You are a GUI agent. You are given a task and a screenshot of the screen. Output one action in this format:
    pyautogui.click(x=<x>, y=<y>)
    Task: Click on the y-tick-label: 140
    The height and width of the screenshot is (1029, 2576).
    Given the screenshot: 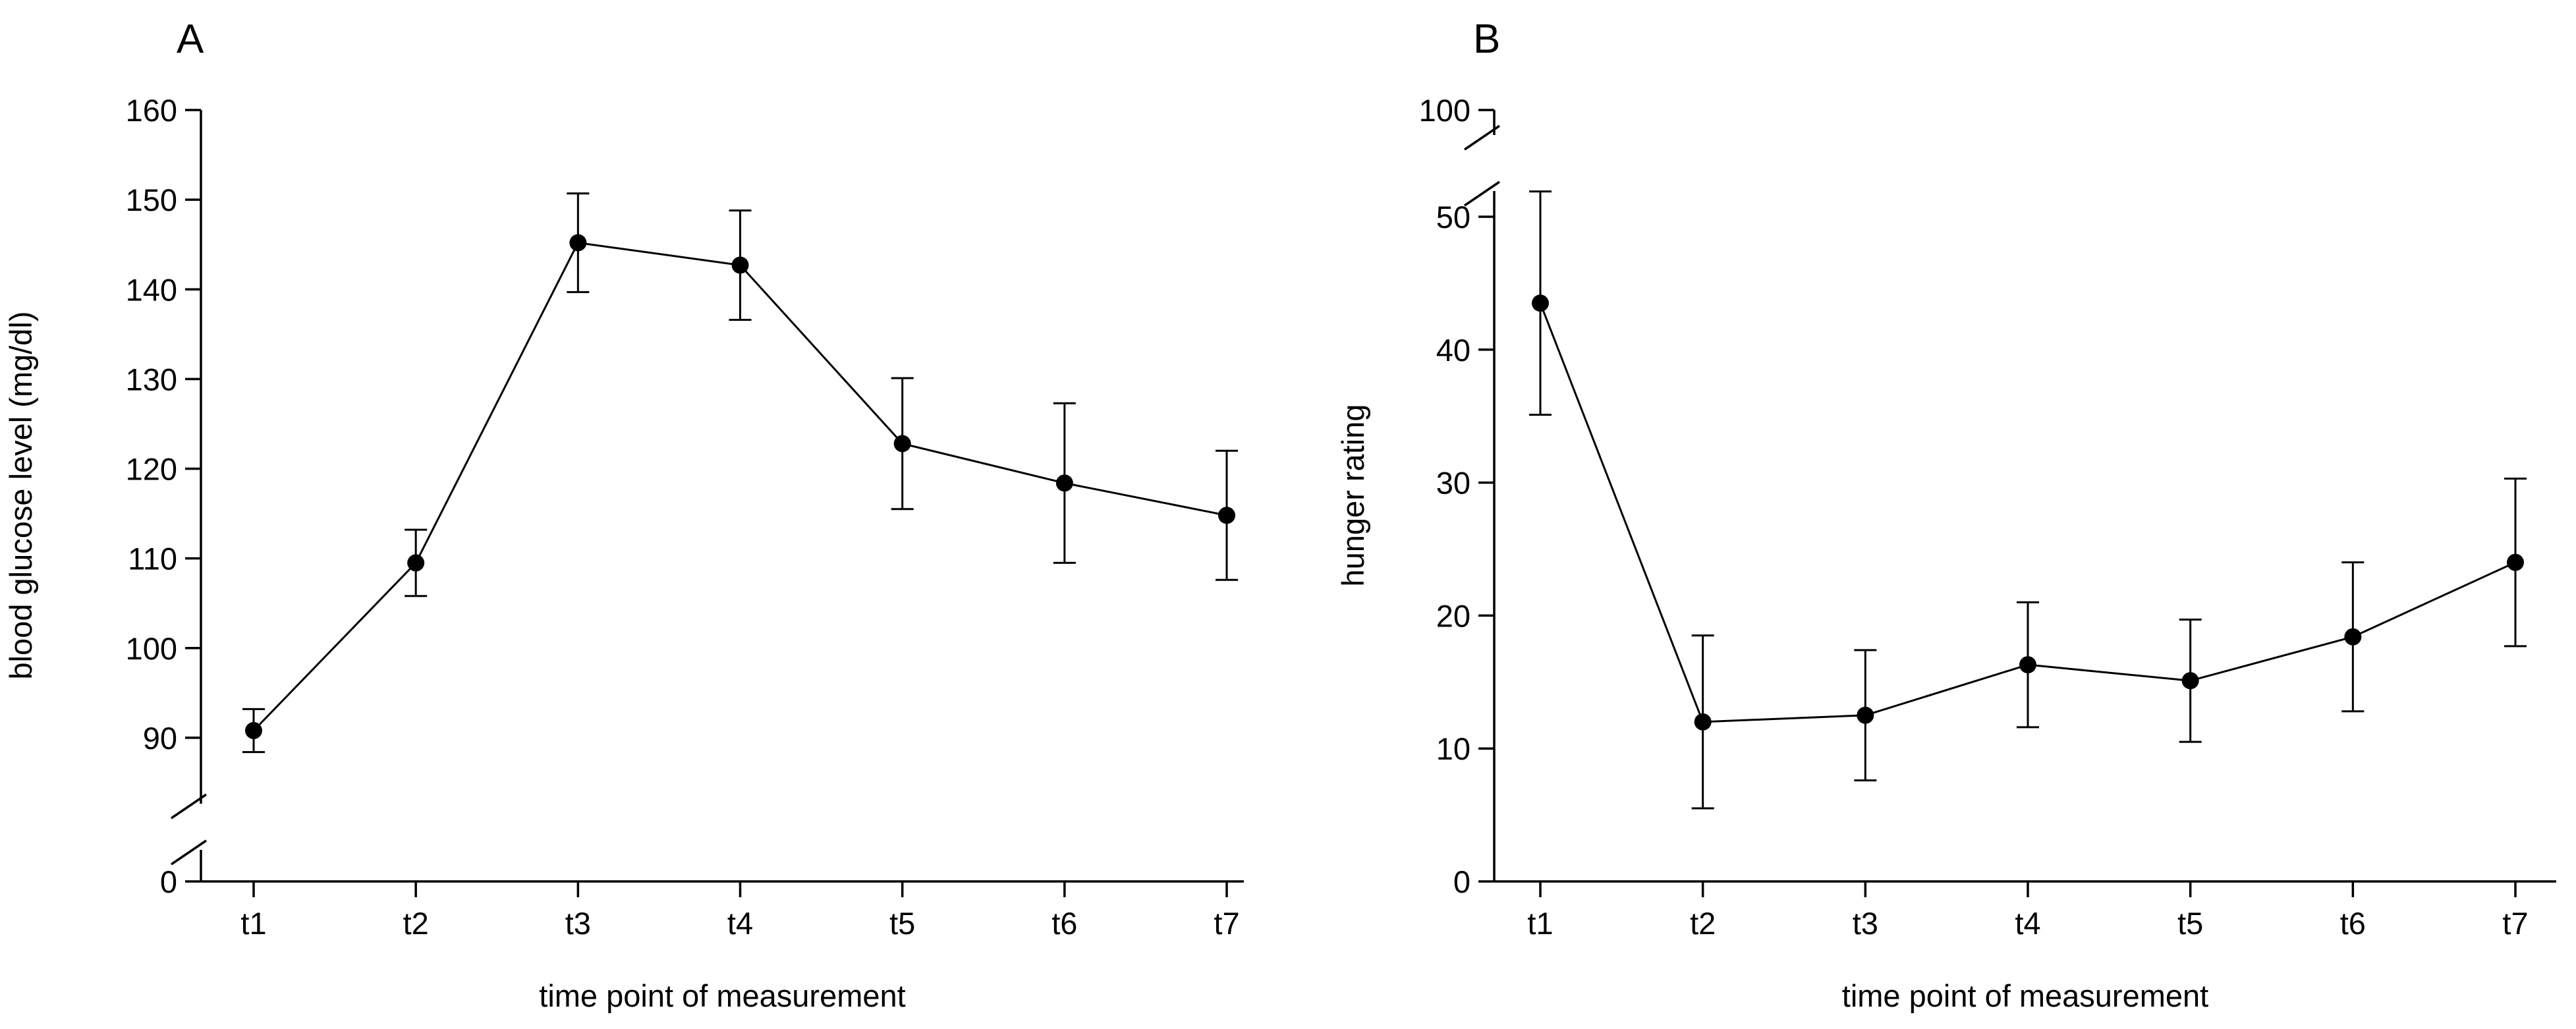 What is the action you would take?
    pyautogui.click(x=151, y=289)
    